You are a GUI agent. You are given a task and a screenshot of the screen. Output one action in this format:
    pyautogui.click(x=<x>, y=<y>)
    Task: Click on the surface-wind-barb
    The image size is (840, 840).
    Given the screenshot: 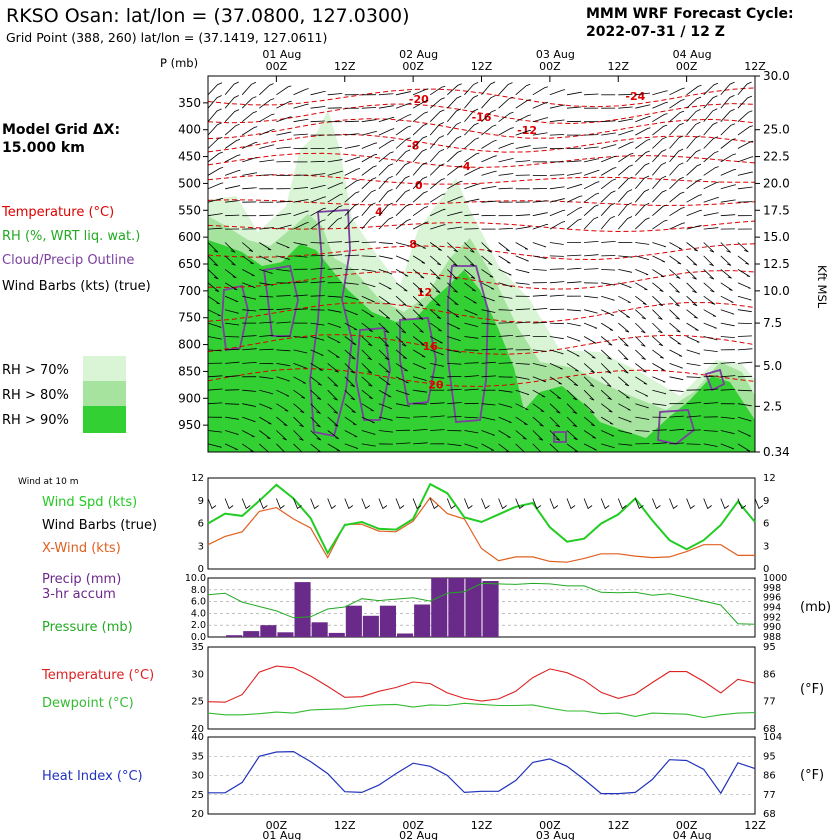 What is the action you would take?
    pyautogui.click(x=485, y=504)
    